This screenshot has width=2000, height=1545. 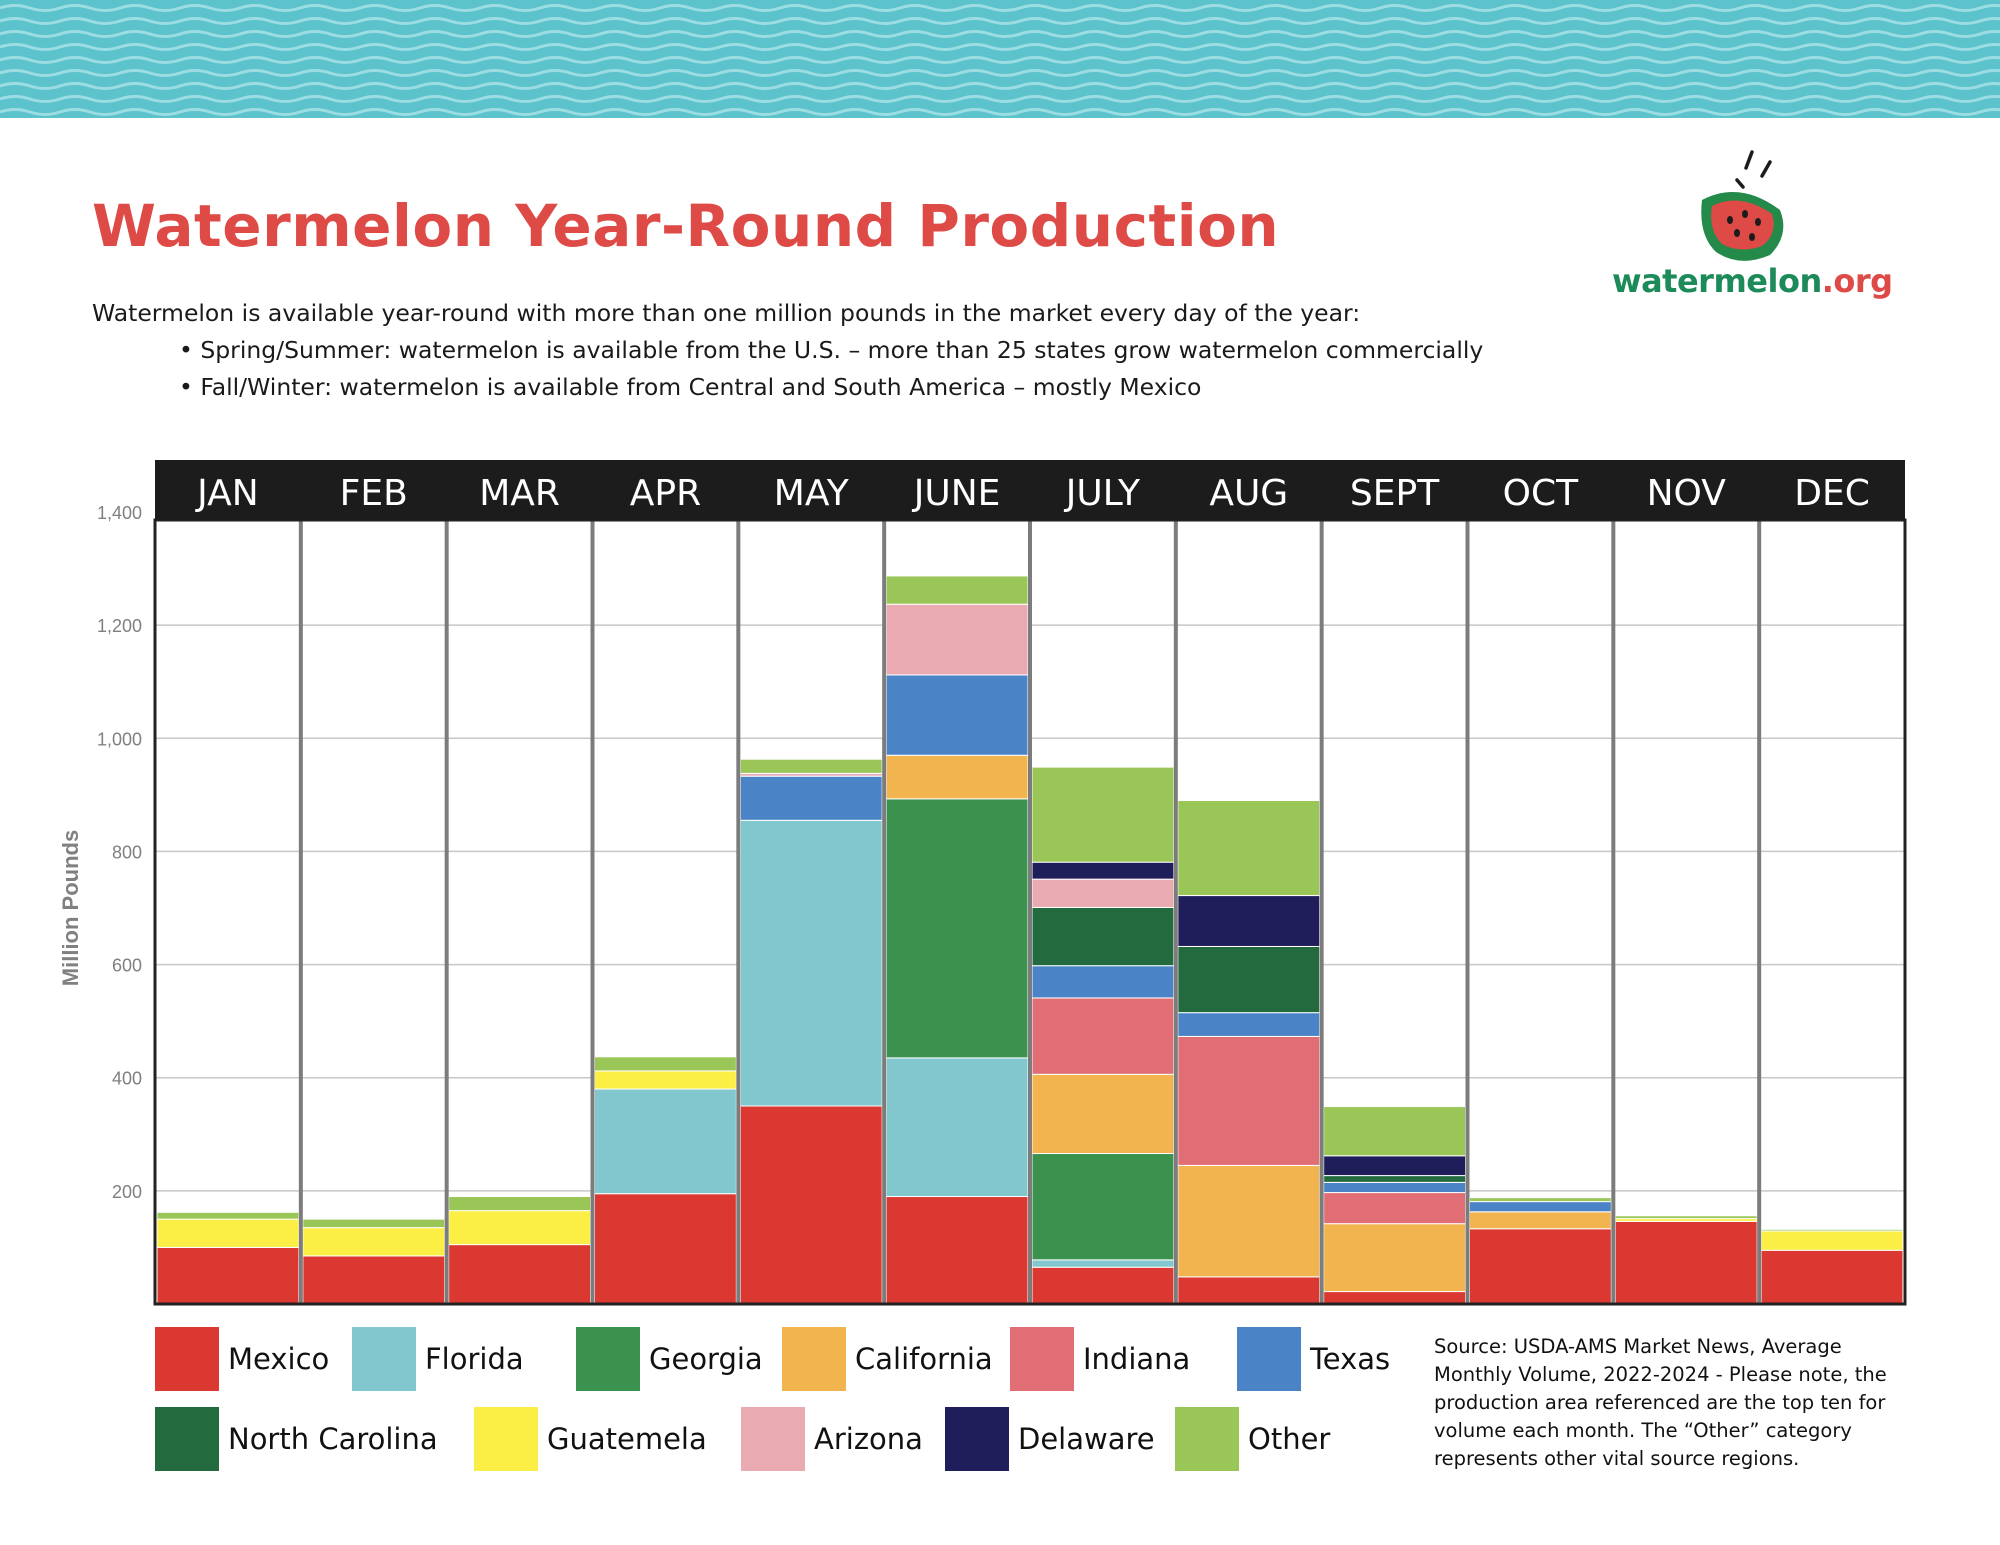 What do you see at coordinates (1394, 1179) in the screenshot?
I see `bar-segment-sept-north-carolina` at bounding box center [1394, 1179].